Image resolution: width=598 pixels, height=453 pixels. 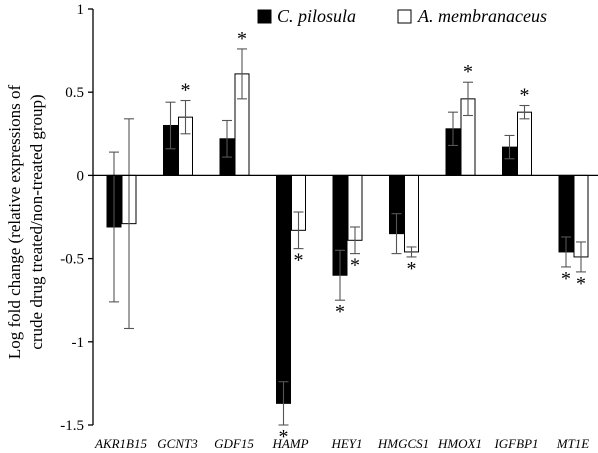 What do you see at coordinates (81, 176) in the screenshot?
I see `y-tick-label: 0` at bounding box center [81, 176].